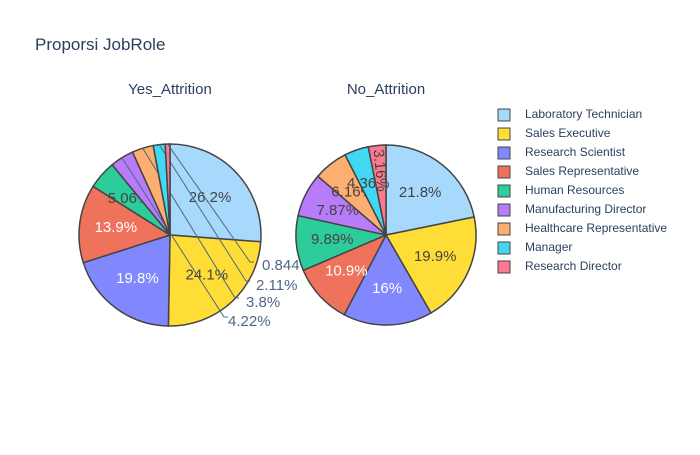  I want to click on legend-label: Laboratory Technician, so click(583, 114).